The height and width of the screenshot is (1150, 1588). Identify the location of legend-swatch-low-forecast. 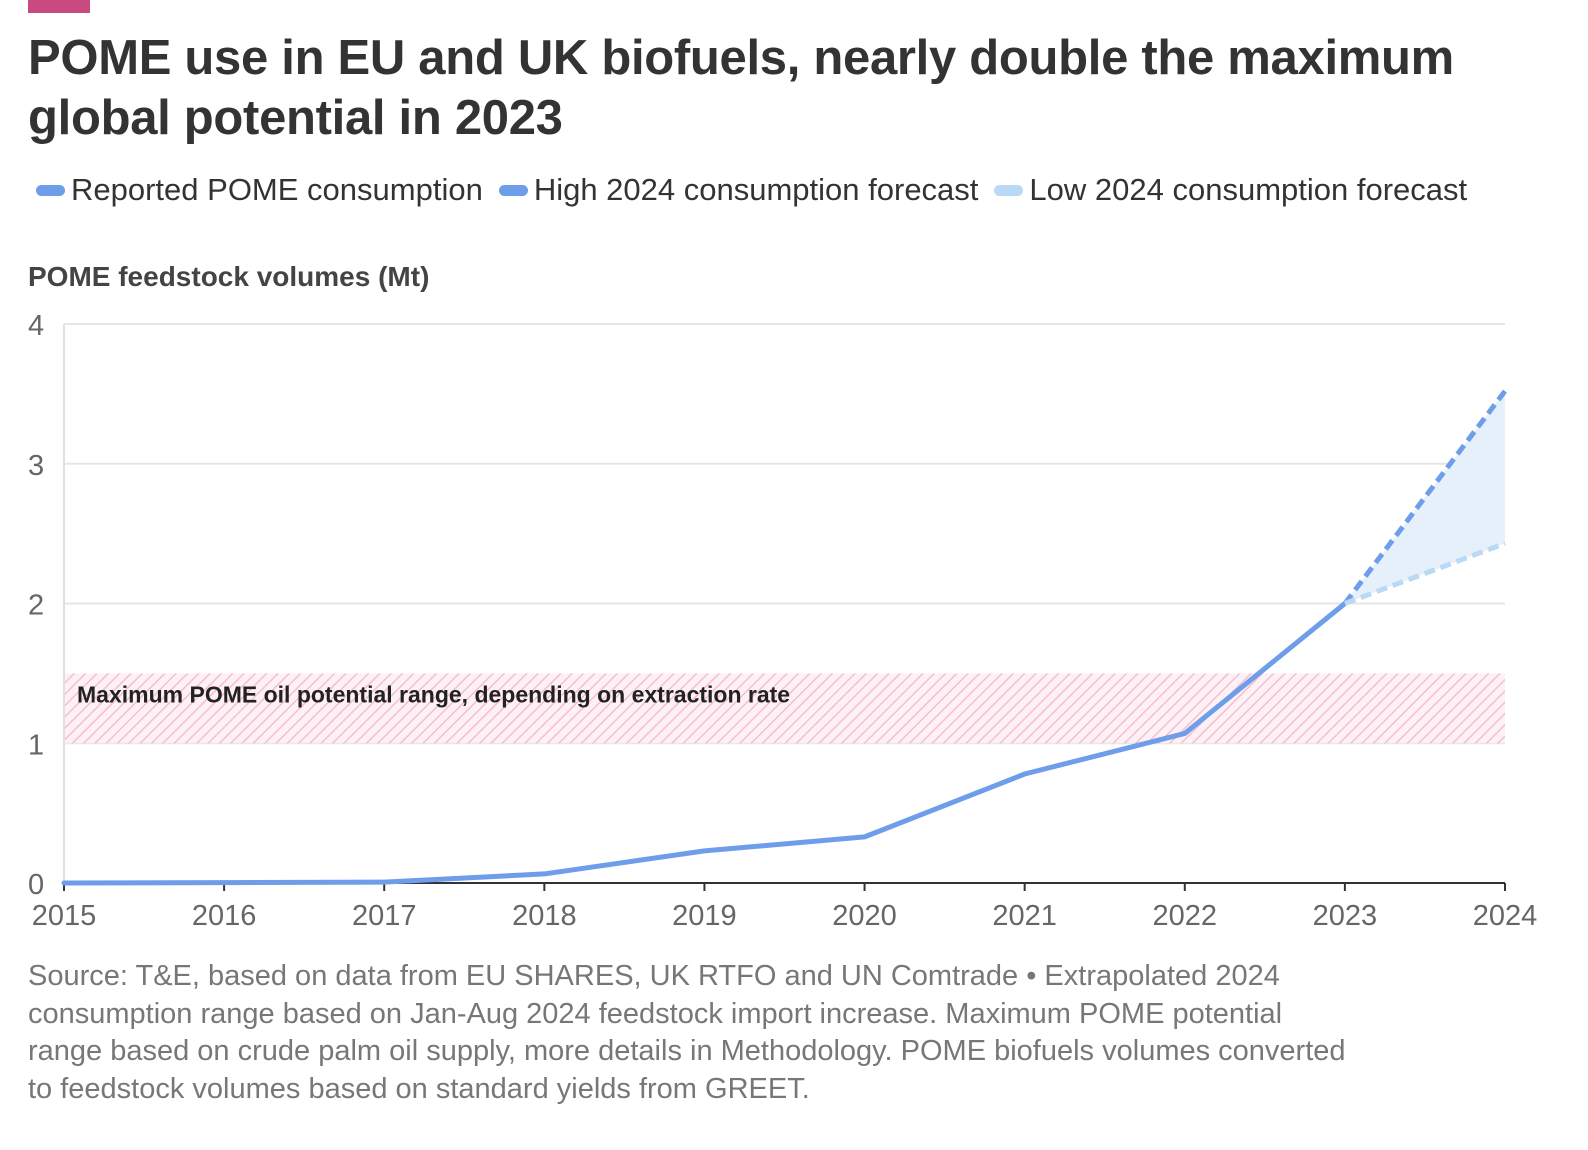
(1009, 190).